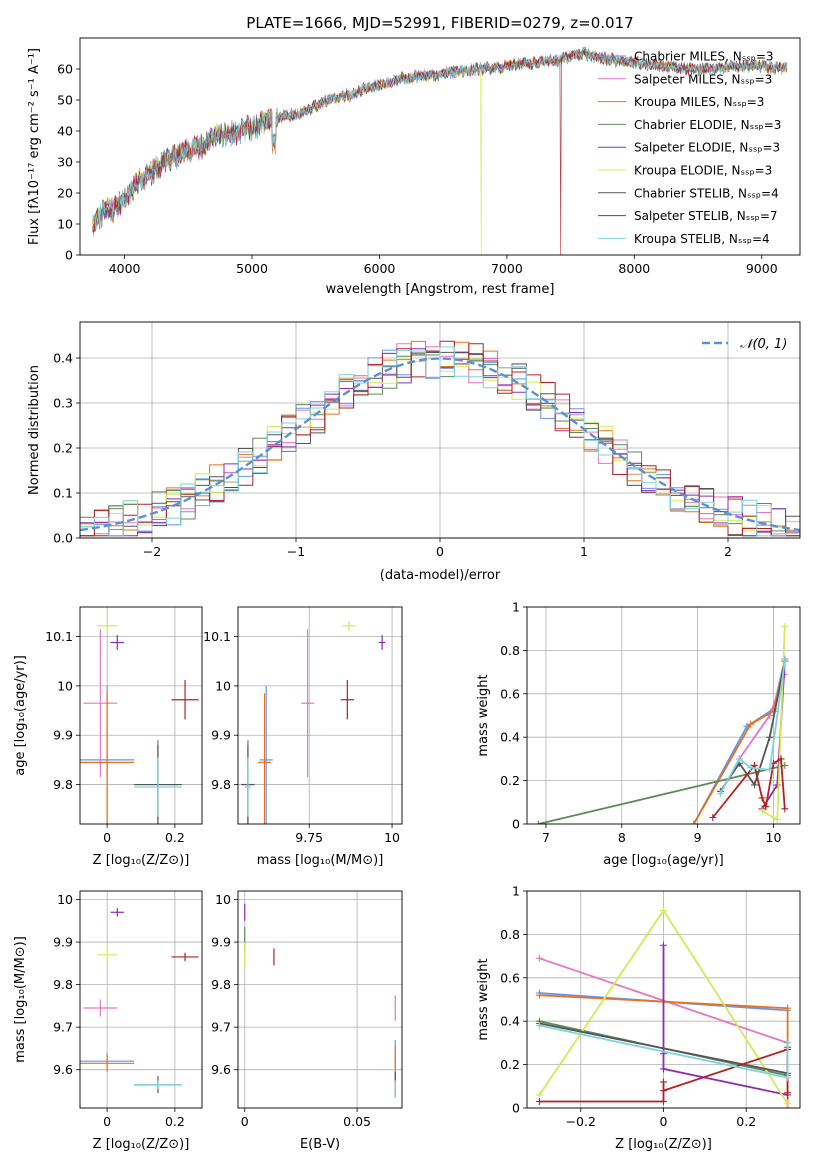  Describe the element at coordinates (139, 1001) in the screenshot. I see `mass_vs_Z-points` at that location.